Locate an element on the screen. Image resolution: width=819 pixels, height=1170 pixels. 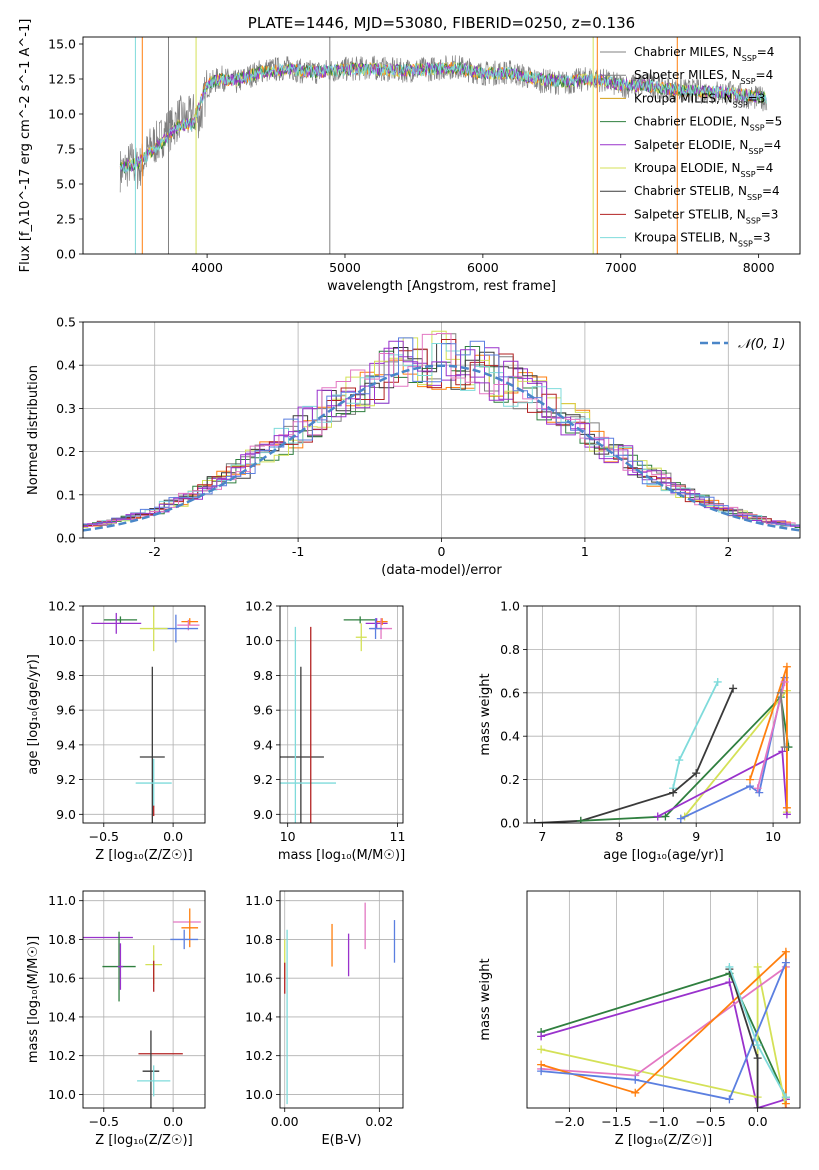
y-tick-label: 9.6 is located at coordinates (263, 710).